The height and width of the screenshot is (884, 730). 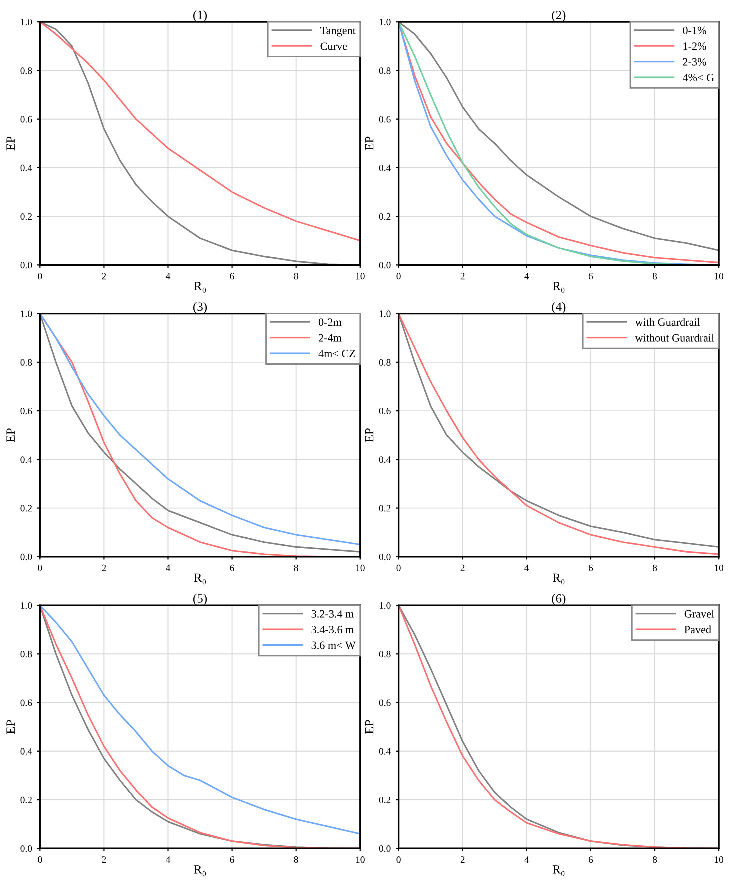 I want to click on legend-label: with Guardrail, so click(x=667, y=322).